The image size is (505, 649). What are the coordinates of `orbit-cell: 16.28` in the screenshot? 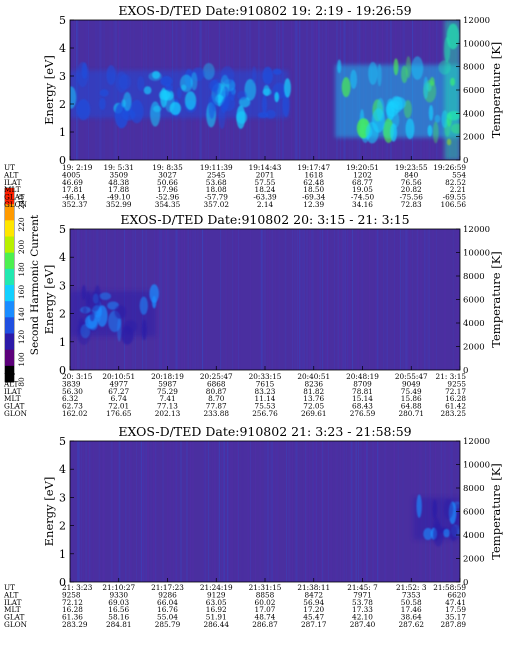 It's located at (72, 609).